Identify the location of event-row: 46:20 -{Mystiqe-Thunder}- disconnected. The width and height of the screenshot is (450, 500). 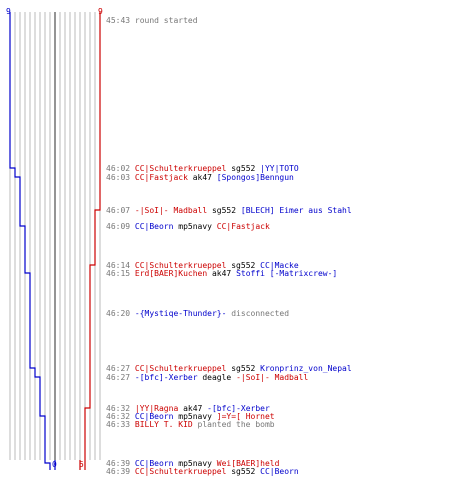
(197, 313).